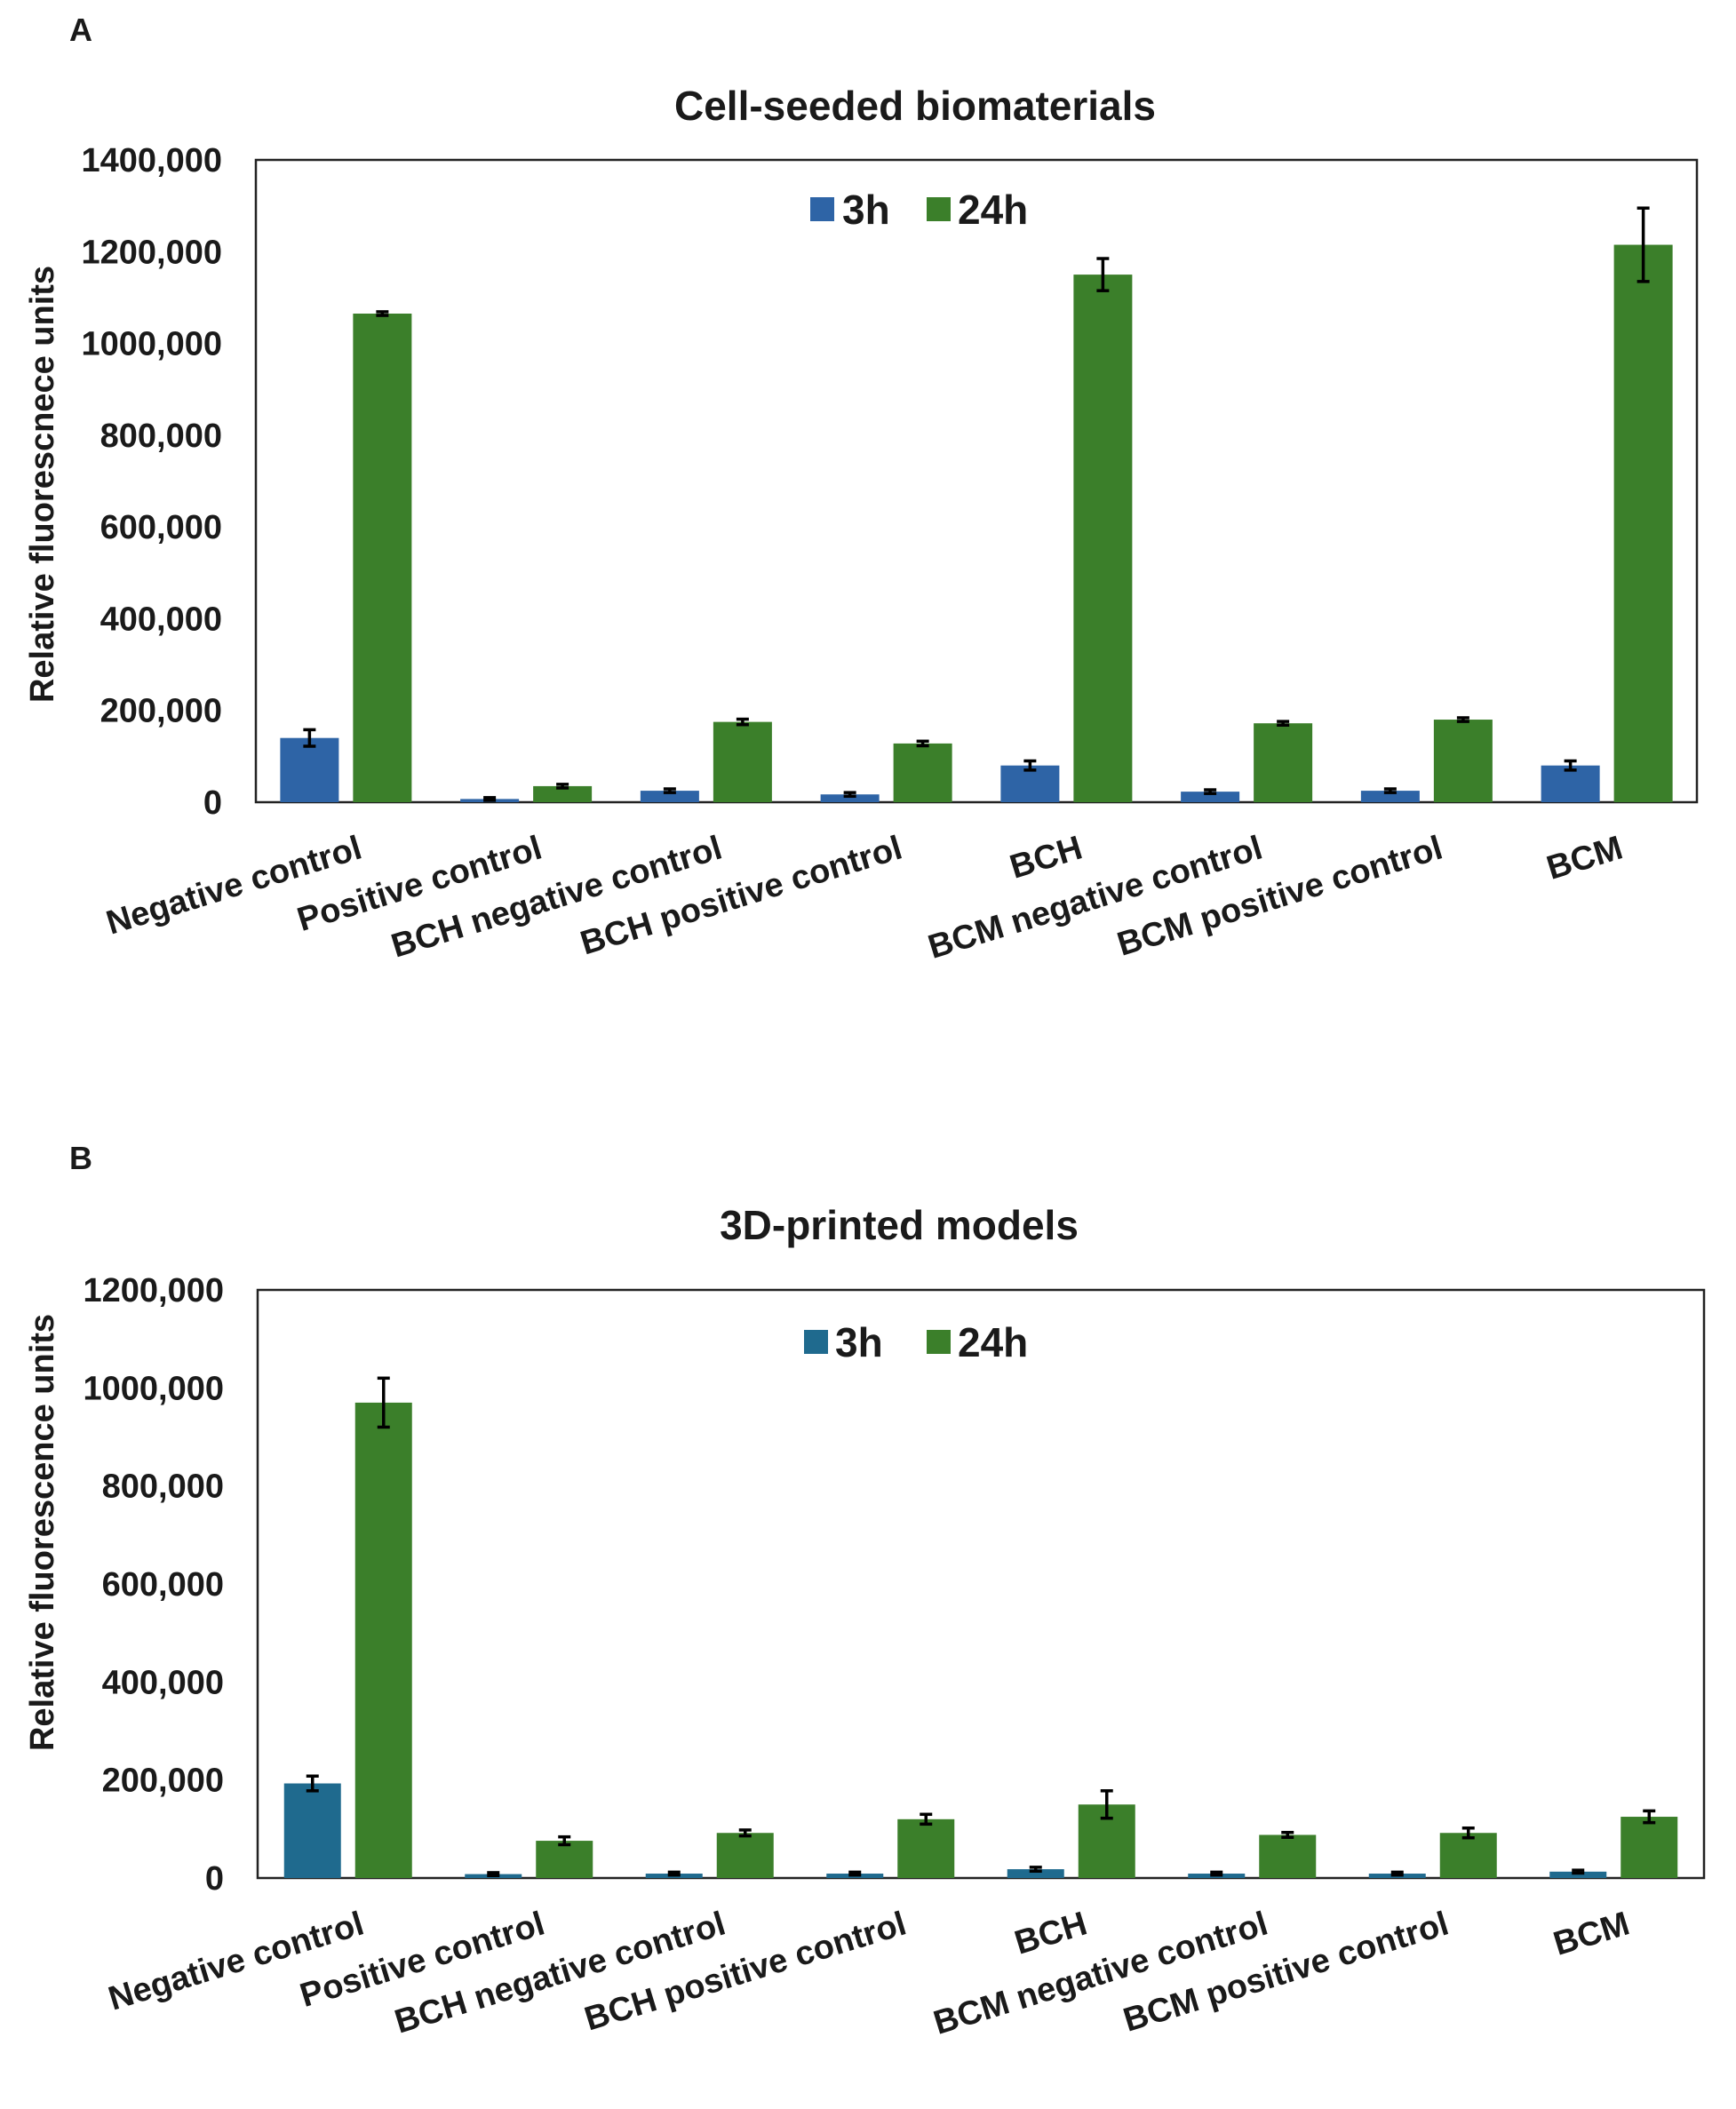 Image resolution: width=1736 pixels, height=2109 pixels. Describe the element at coordinates (42, 1532) in the screenshot. I see `y-axis-title: Relative fluorescence units` at that location.